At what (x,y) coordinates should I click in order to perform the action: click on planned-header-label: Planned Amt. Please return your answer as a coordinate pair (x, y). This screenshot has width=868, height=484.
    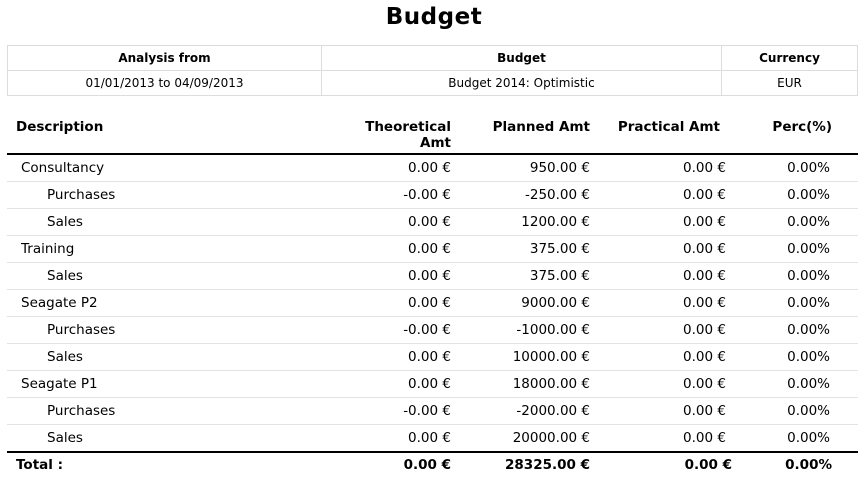
    Looking at the image, I should click on (541, 127).